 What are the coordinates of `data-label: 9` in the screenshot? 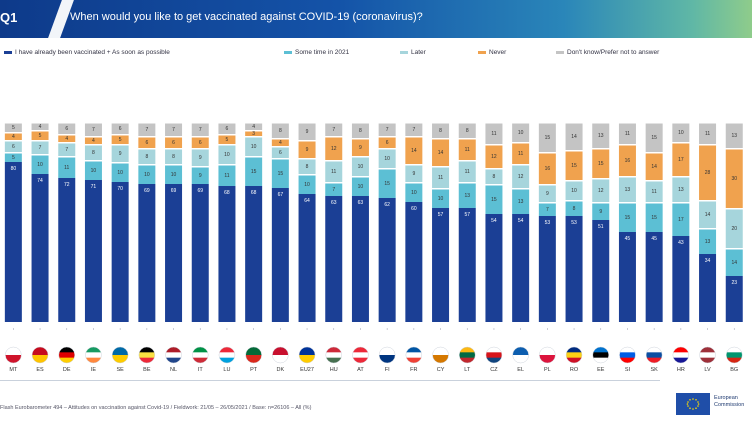 It's located at (547, 194).